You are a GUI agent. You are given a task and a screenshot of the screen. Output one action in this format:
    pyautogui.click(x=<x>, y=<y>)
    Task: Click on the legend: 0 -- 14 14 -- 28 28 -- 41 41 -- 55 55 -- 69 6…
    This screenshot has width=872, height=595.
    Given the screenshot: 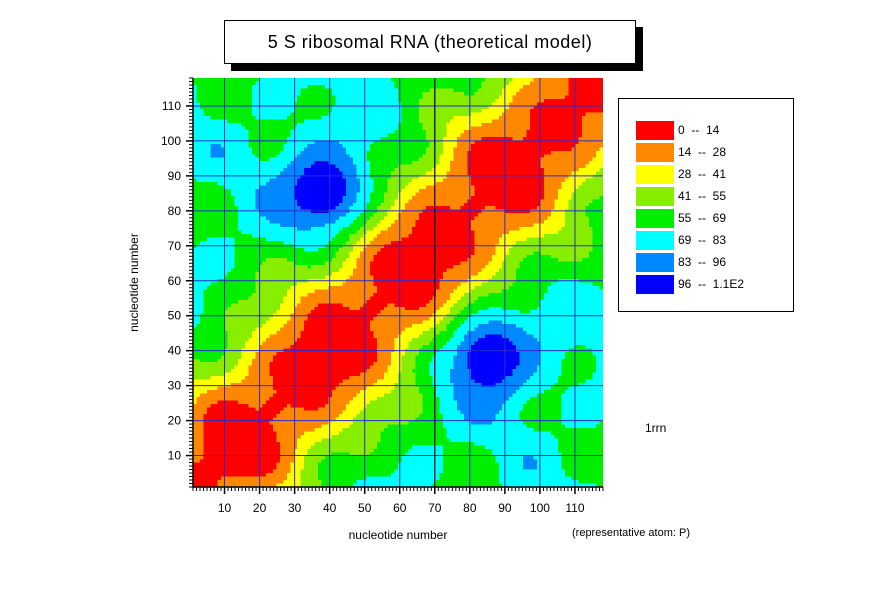 What is the action you would take?
    pyautogui.click(x=706, y=205)
    